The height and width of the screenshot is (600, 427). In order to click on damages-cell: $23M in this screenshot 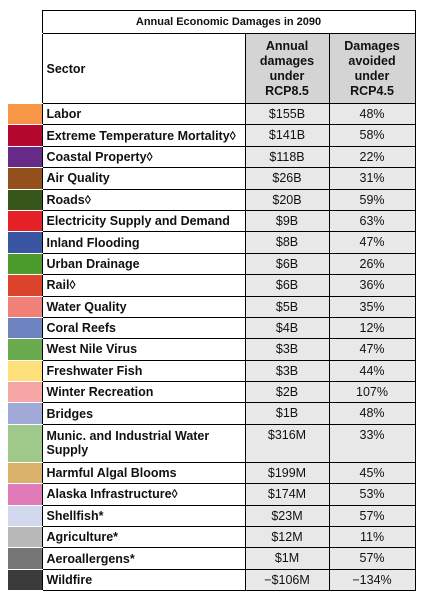, I will do `click(287, 516)`.